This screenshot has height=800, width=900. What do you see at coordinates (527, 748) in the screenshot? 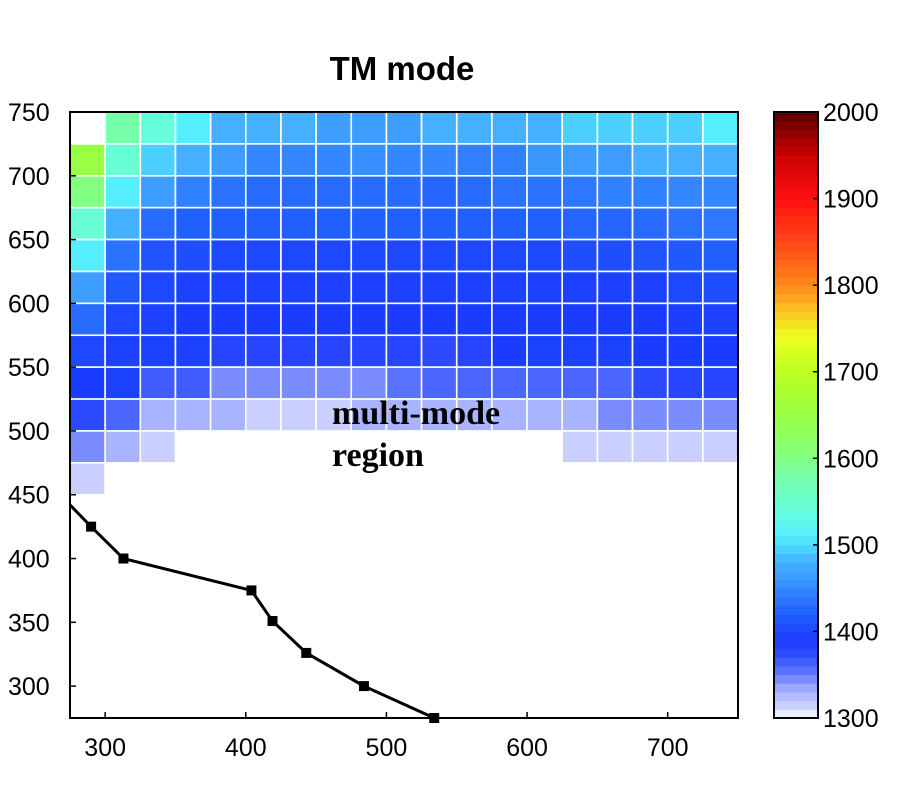
I see `x-tick-label: 600` at bounding box center [527, 748].